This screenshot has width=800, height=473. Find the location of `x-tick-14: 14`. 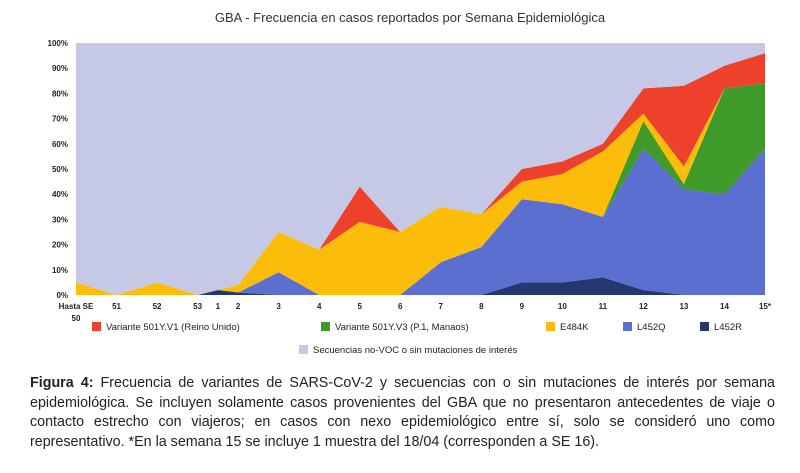

x-tick-14: 14 is located at coordinates (724, 306).